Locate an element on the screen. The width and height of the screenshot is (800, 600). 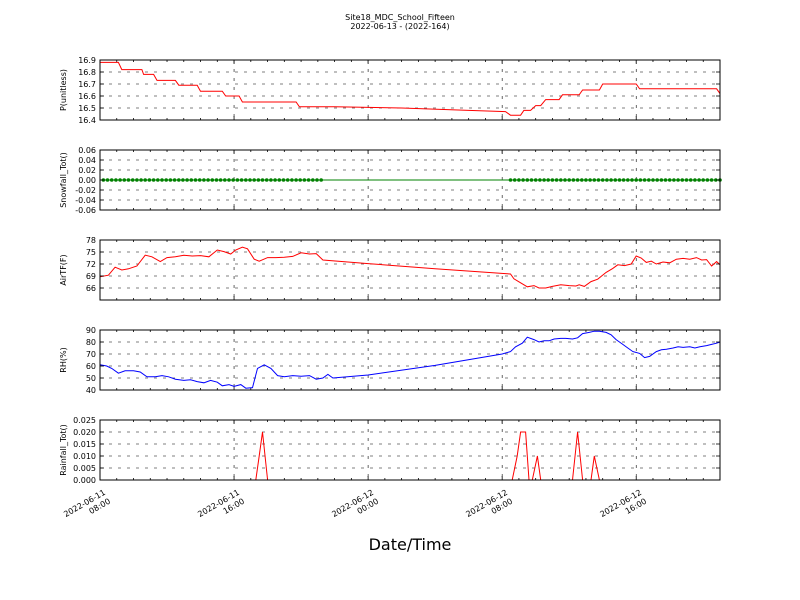
y-tick-label: 0.015 is located at coordinates (84, 444).